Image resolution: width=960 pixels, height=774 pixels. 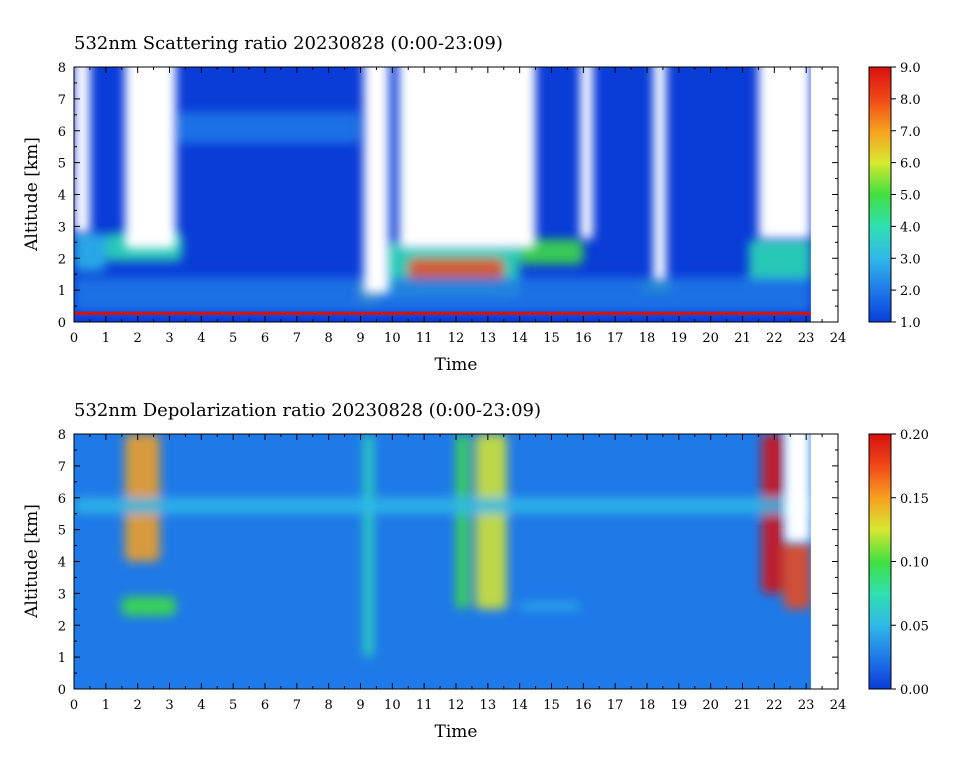 I want to click on x-tick-label: 17, so click(x=615, y=338).